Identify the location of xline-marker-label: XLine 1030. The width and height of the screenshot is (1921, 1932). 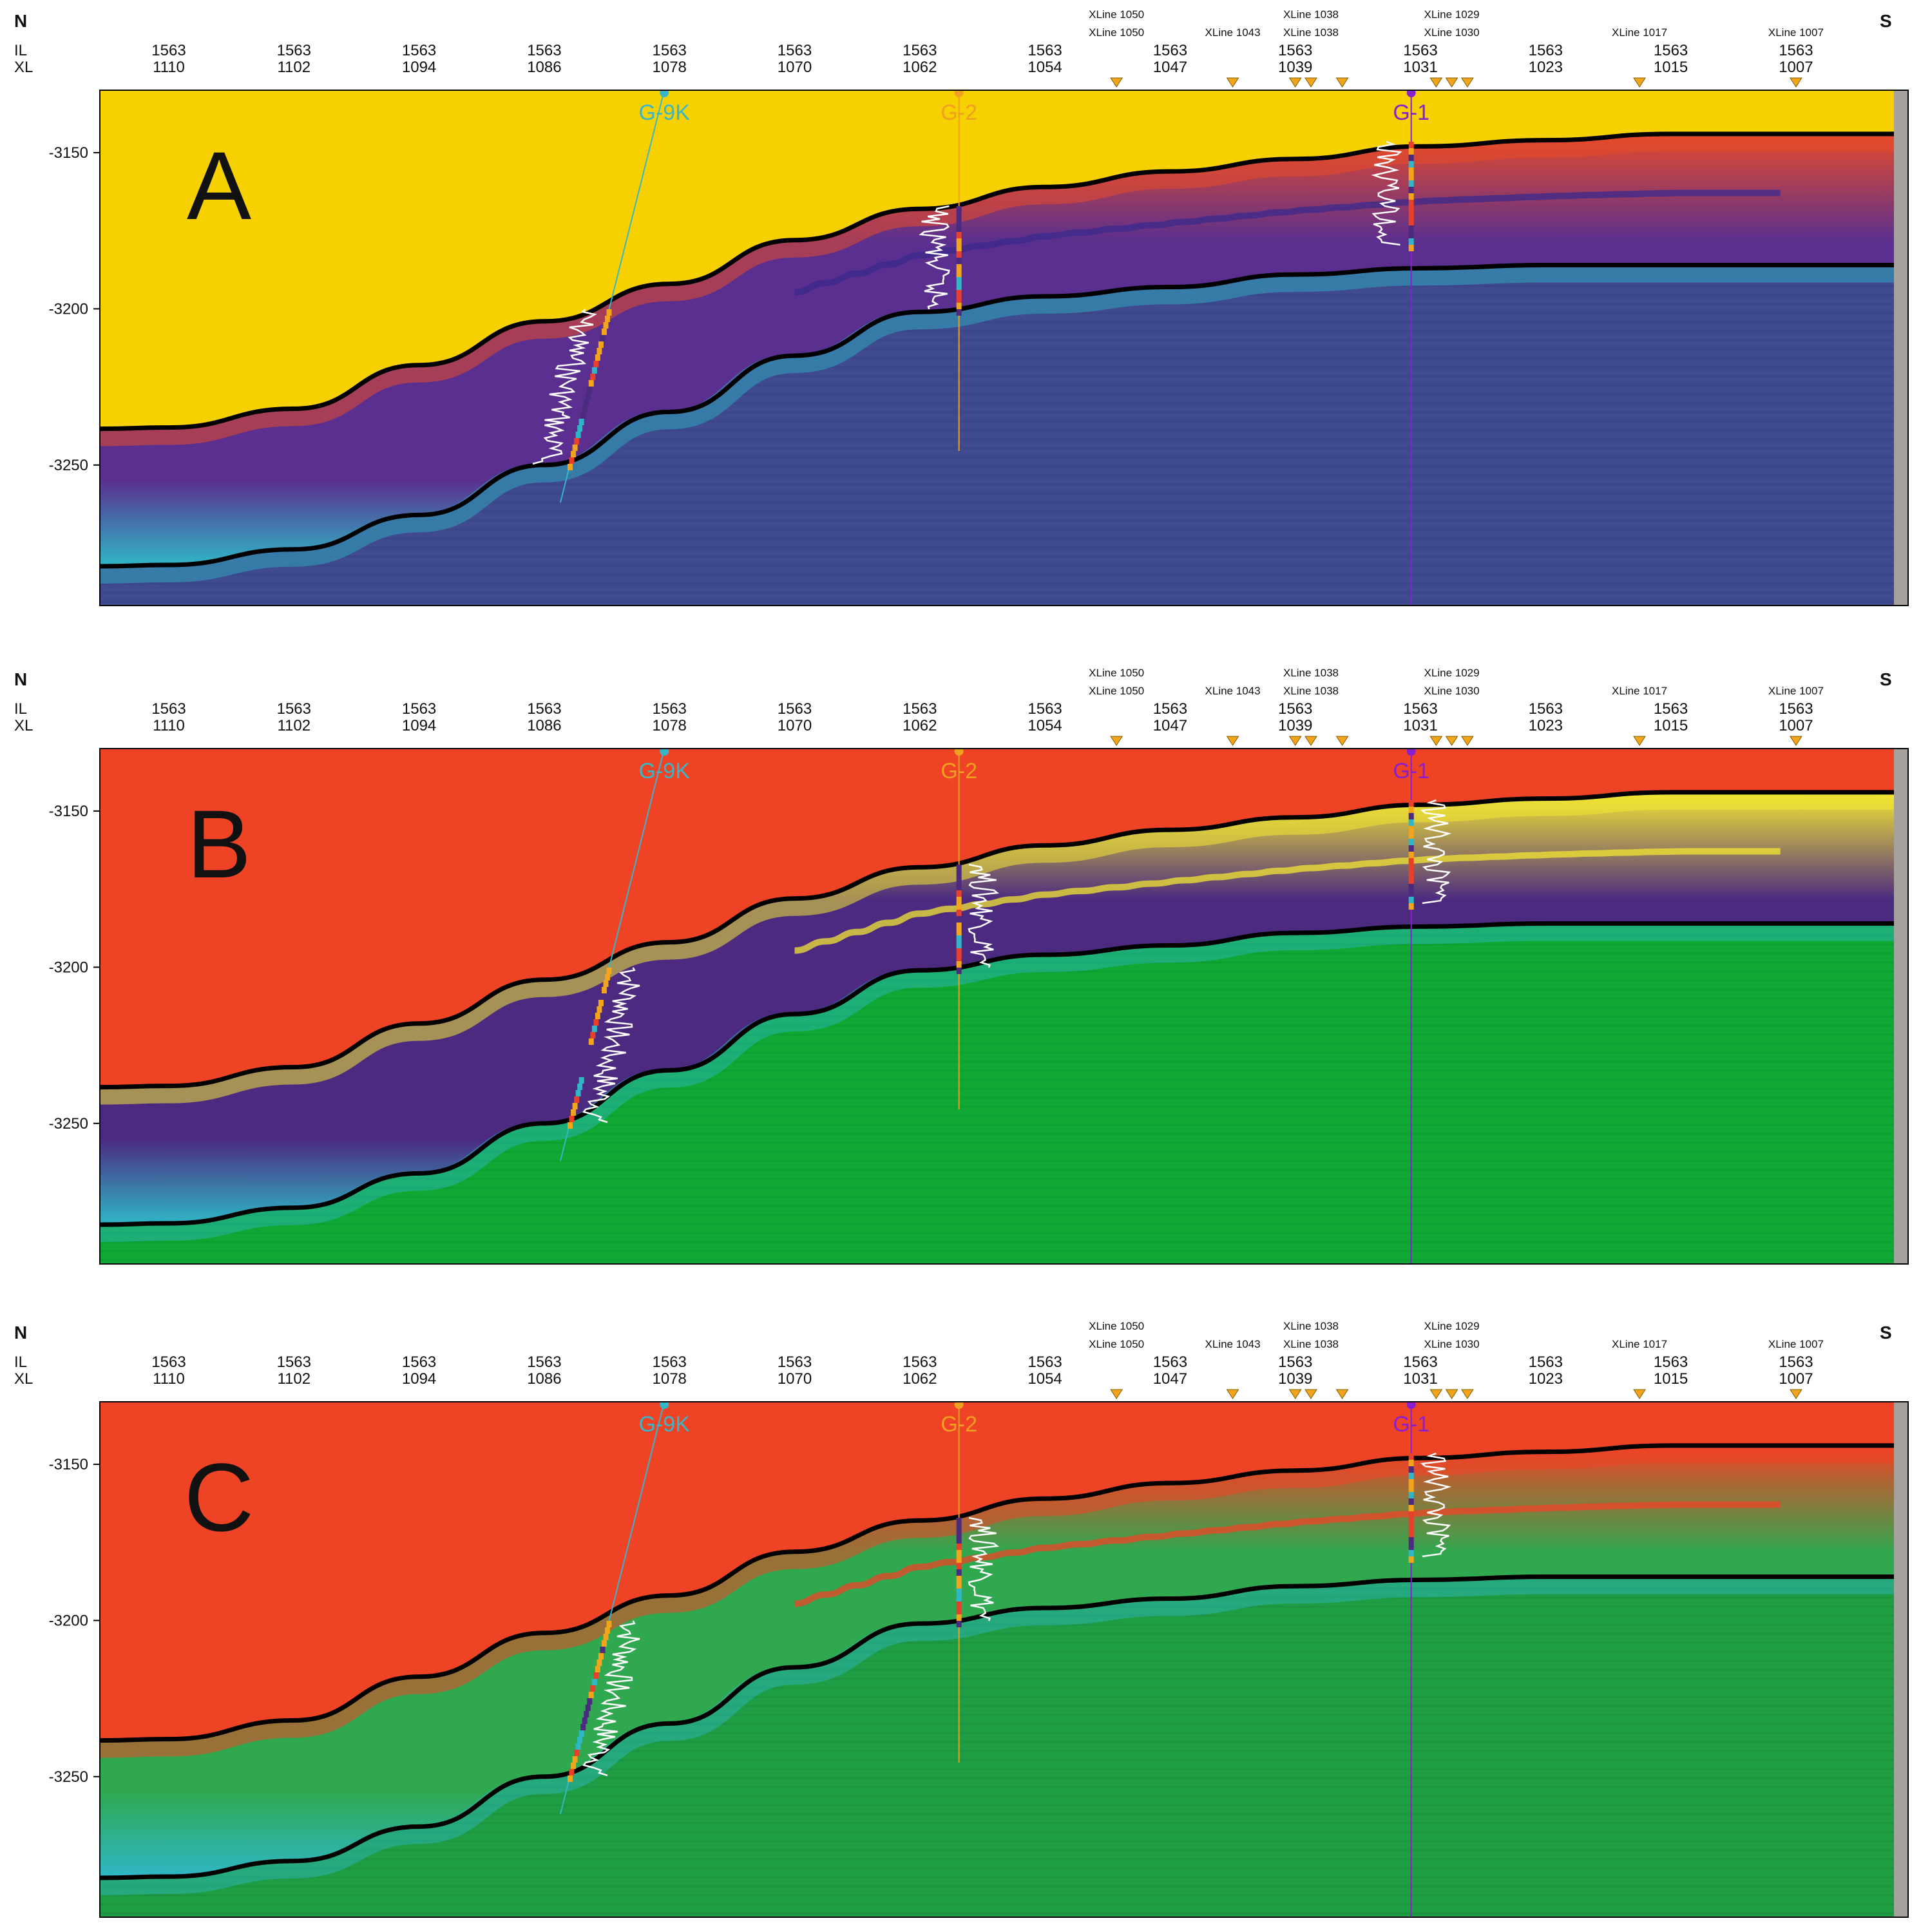
(1452, 691).